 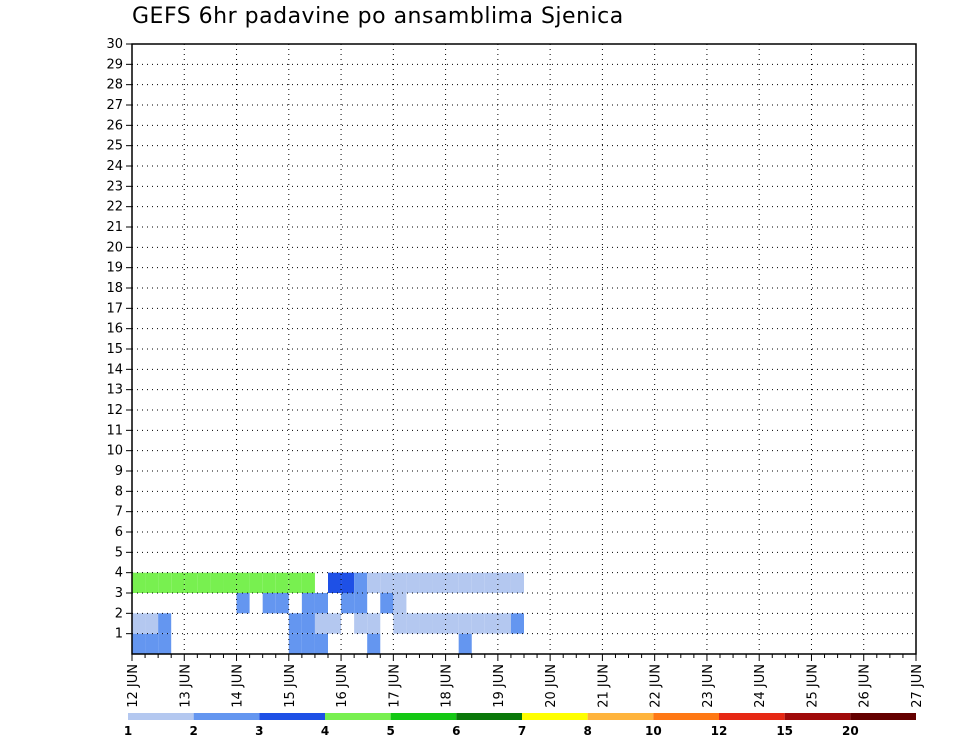 I want to click on y-tick-label: 25, so click(x=114, y=146).